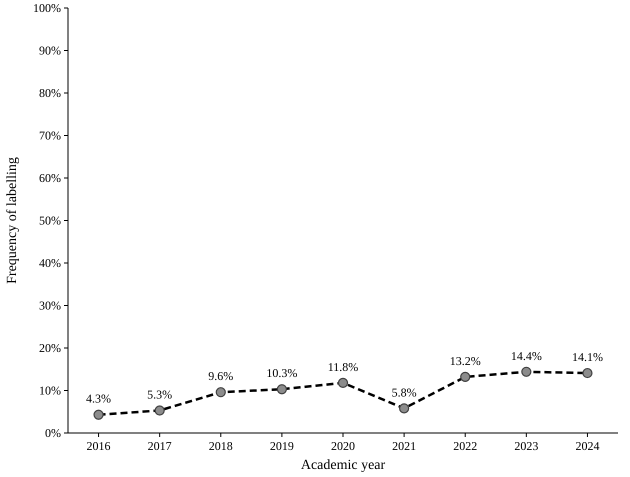  Describe the element at coordinates (50, 93) in the screenshot. I see `y-tick-label: 80%` at that location.